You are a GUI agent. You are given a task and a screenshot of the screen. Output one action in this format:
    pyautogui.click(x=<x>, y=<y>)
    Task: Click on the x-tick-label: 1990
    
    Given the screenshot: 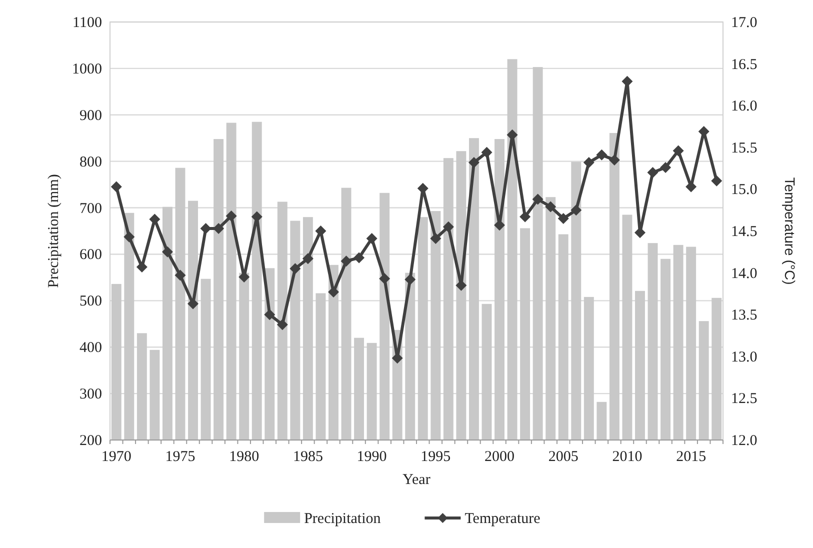 What is the action you would take?
    pyautogui.click(x=371, y=457)
    